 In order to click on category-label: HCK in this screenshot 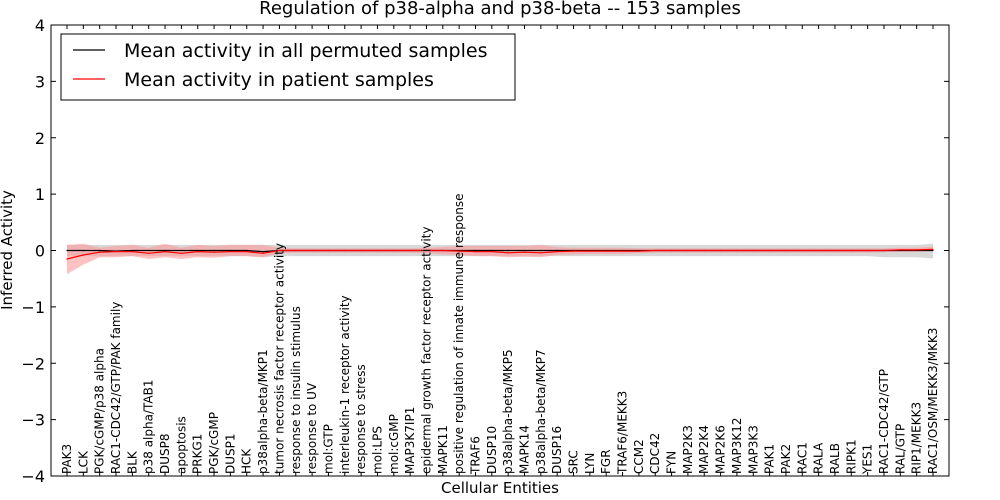, I will do `click(247, 461)`.